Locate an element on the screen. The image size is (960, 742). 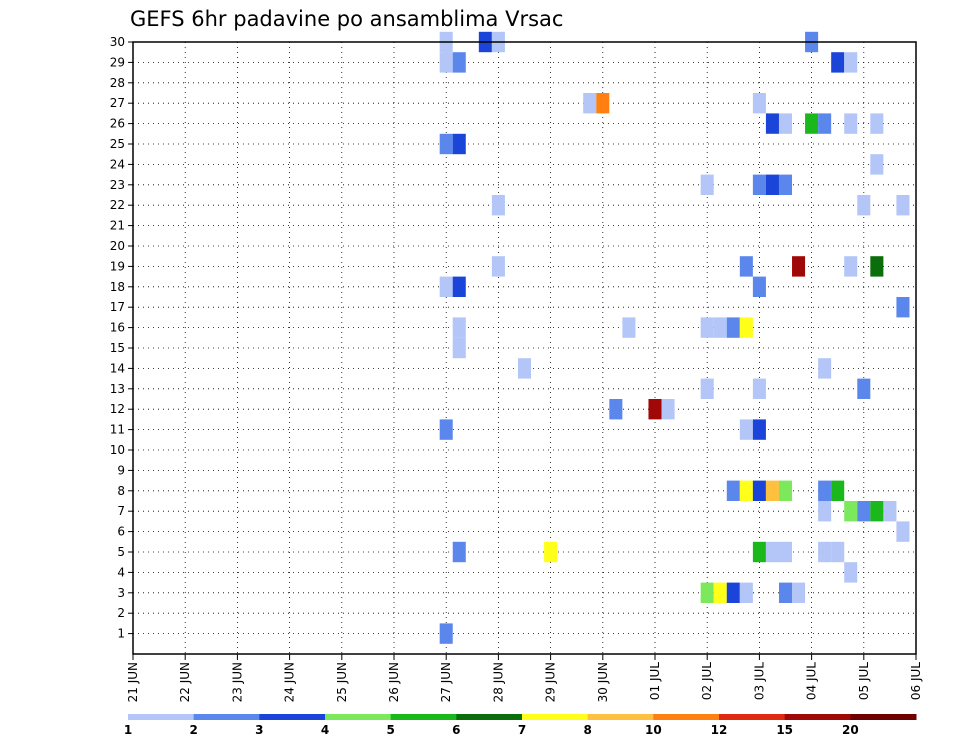
colorbar-label: 8 is located at coordinates (587, 730).